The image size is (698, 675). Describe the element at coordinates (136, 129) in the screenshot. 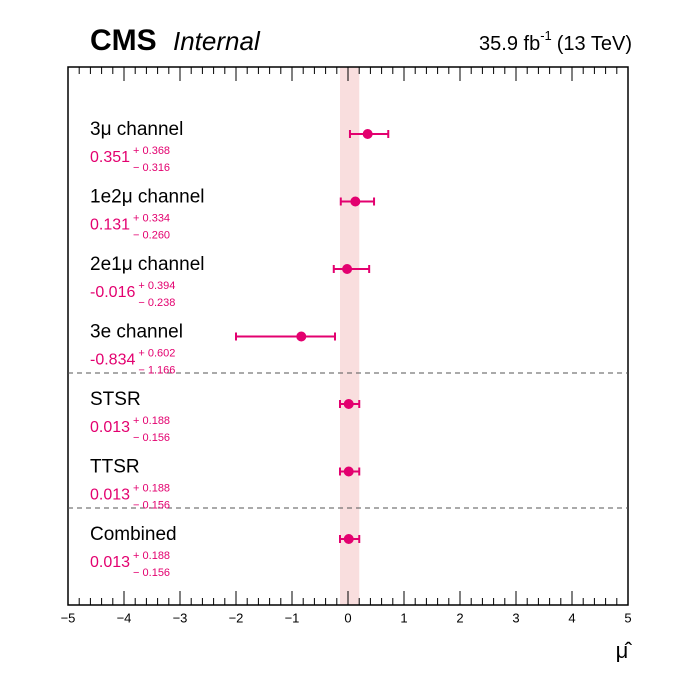

I see `category-label: 3μ channel` at that location.